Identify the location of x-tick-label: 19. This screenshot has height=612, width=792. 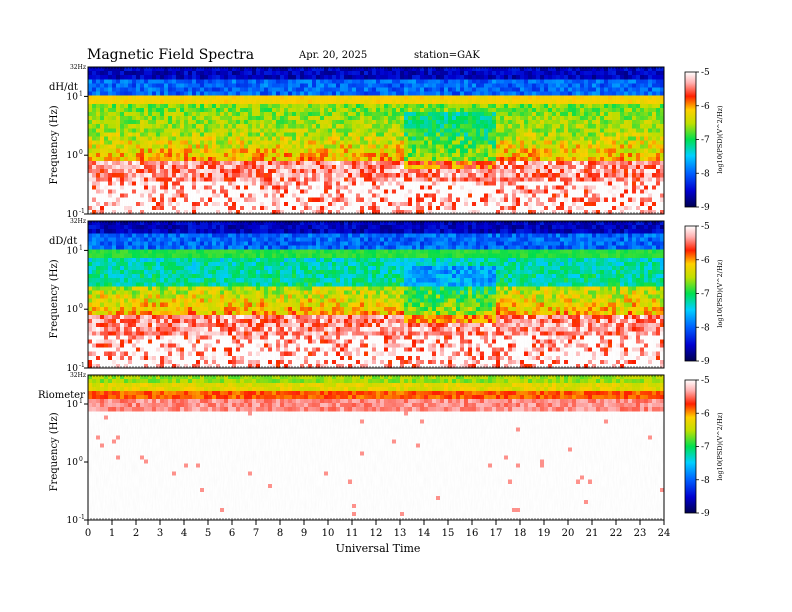
(544, 533).